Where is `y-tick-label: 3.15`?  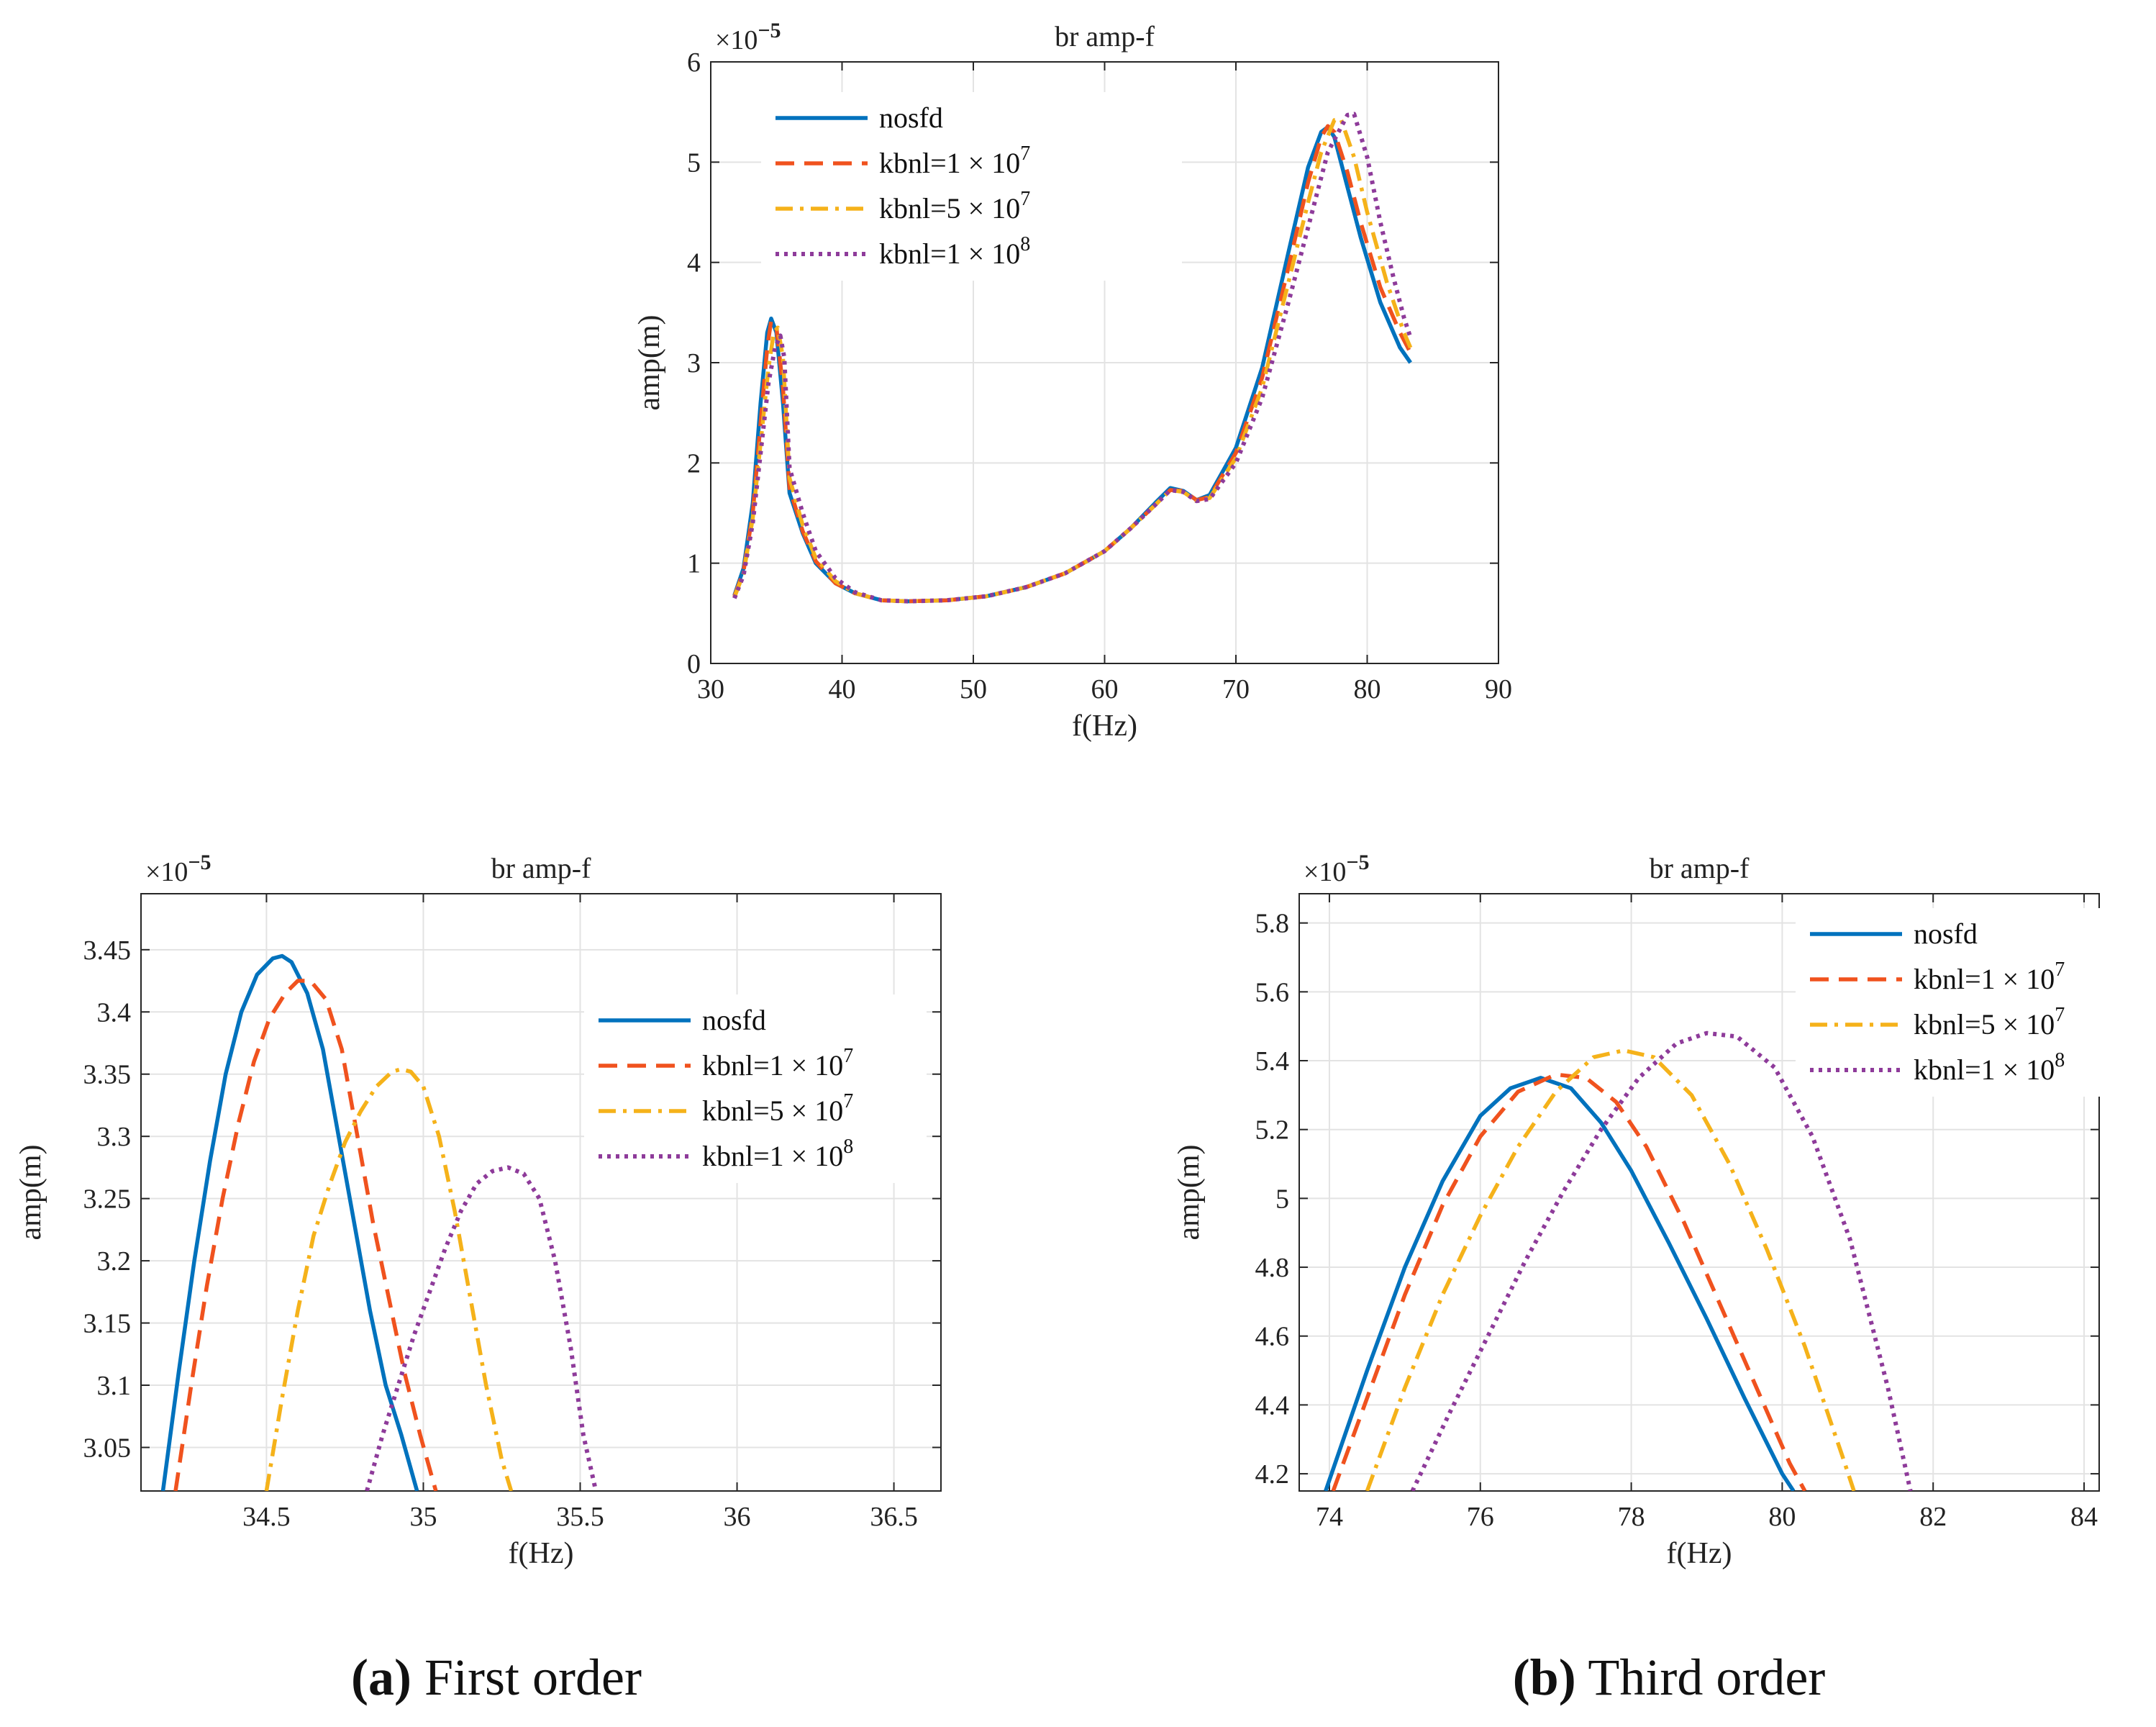
y-tick-label: 3.15 is located at coordinates (107, 1324).